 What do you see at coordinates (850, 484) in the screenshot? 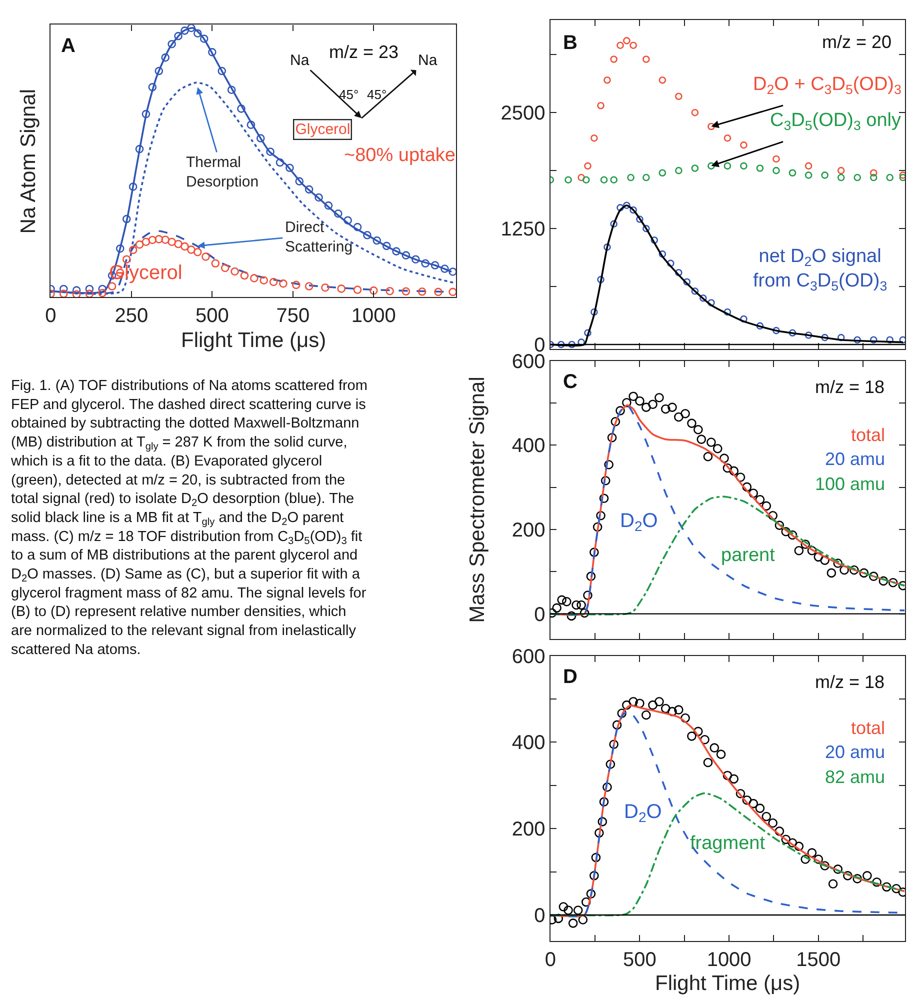
I see `text: 100 amu` at bounding box center [850, 484].